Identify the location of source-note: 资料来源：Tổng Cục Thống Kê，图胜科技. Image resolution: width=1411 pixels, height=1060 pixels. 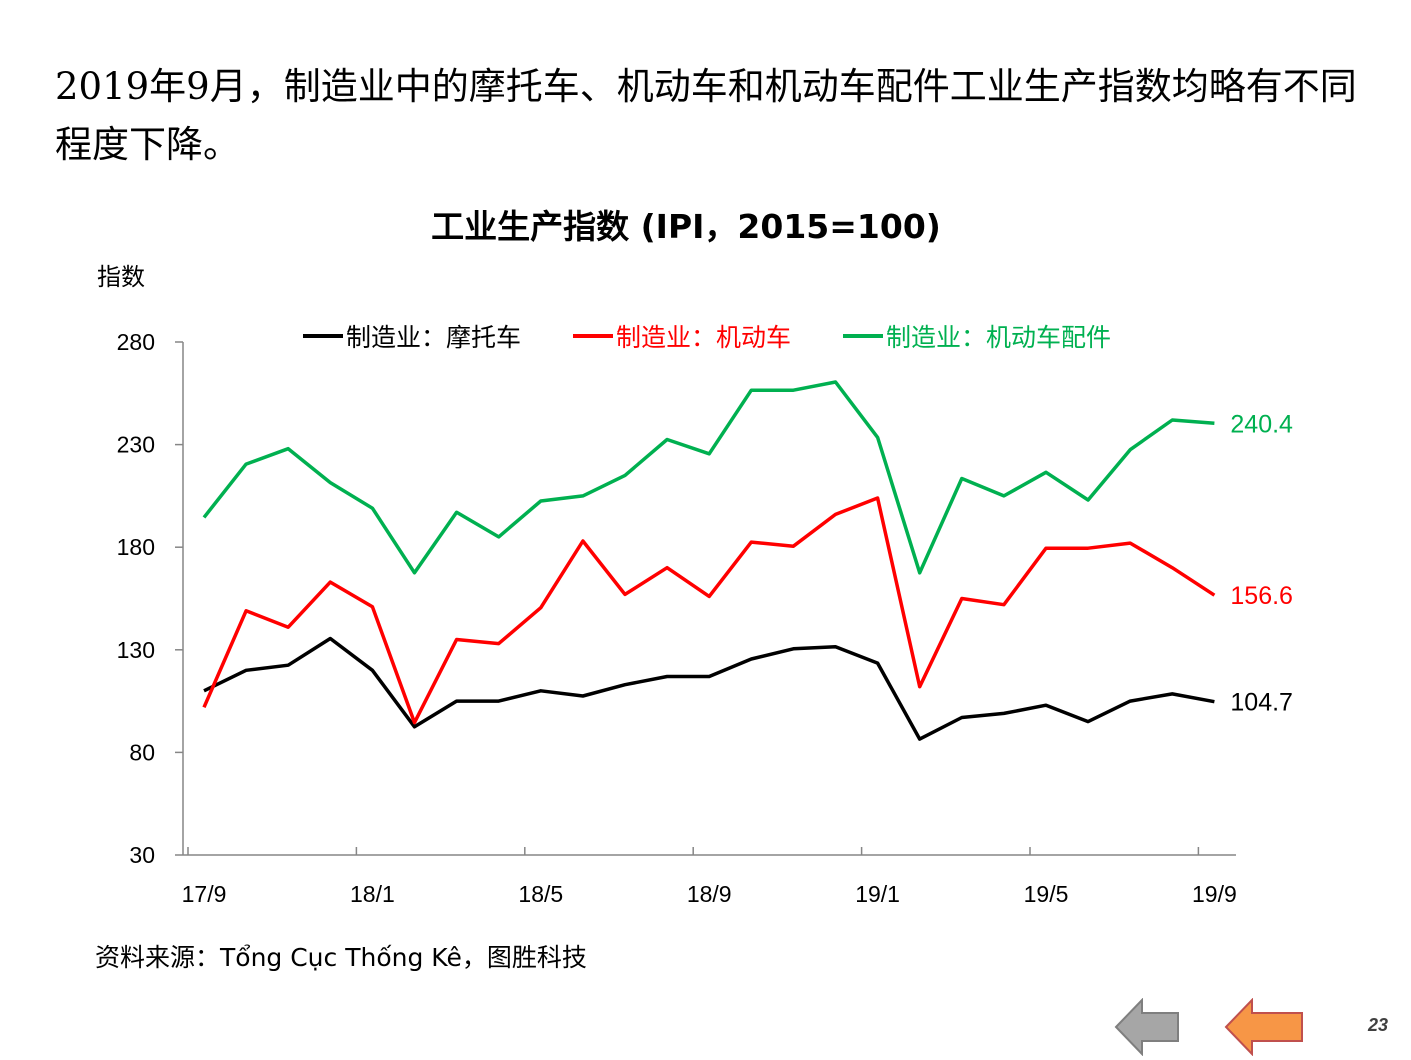
(341, 957).